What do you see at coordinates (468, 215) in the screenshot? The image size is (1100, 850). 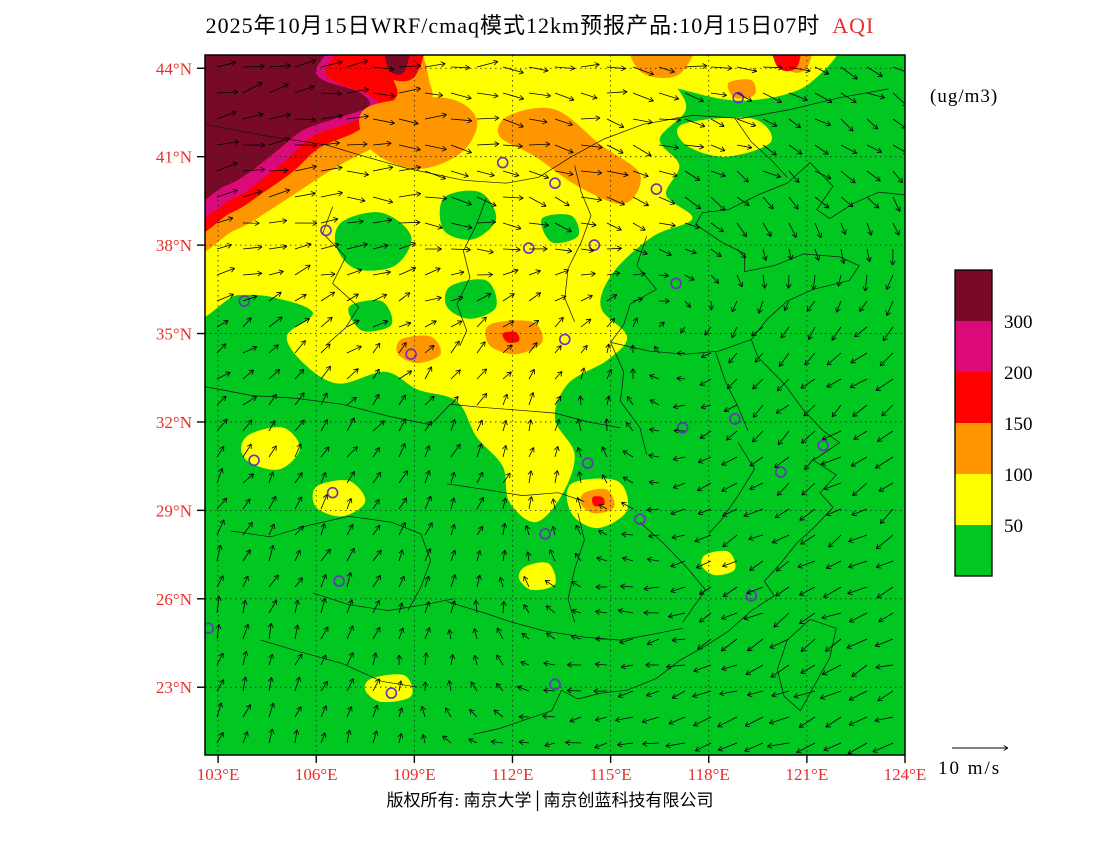 I see `aqi-region-green` at bounding box center [468, 215].